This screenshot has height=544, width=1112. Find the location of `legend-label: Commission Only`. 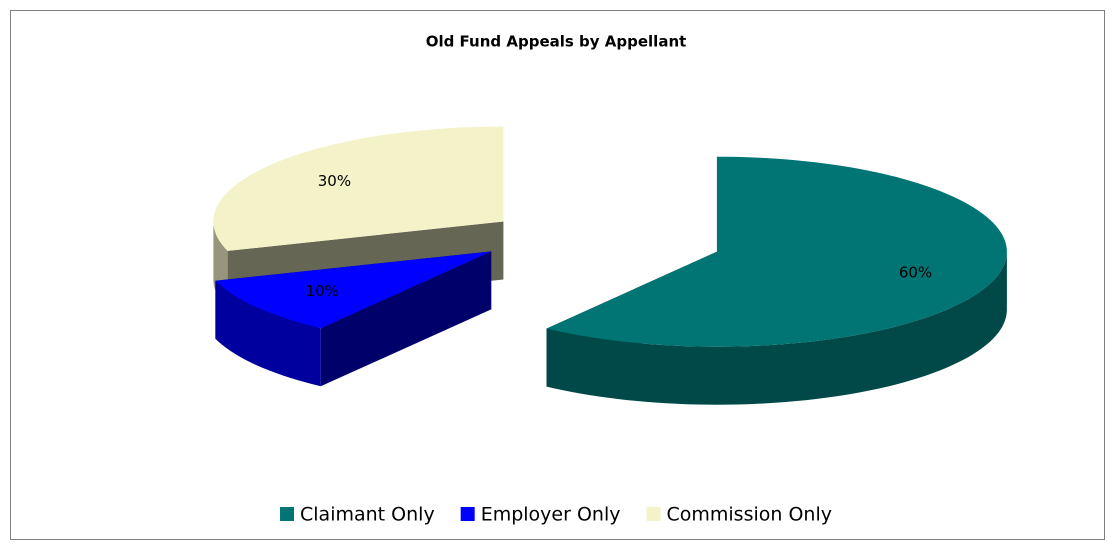

legend-label: Commission Only is located at coordinates (749, 515).